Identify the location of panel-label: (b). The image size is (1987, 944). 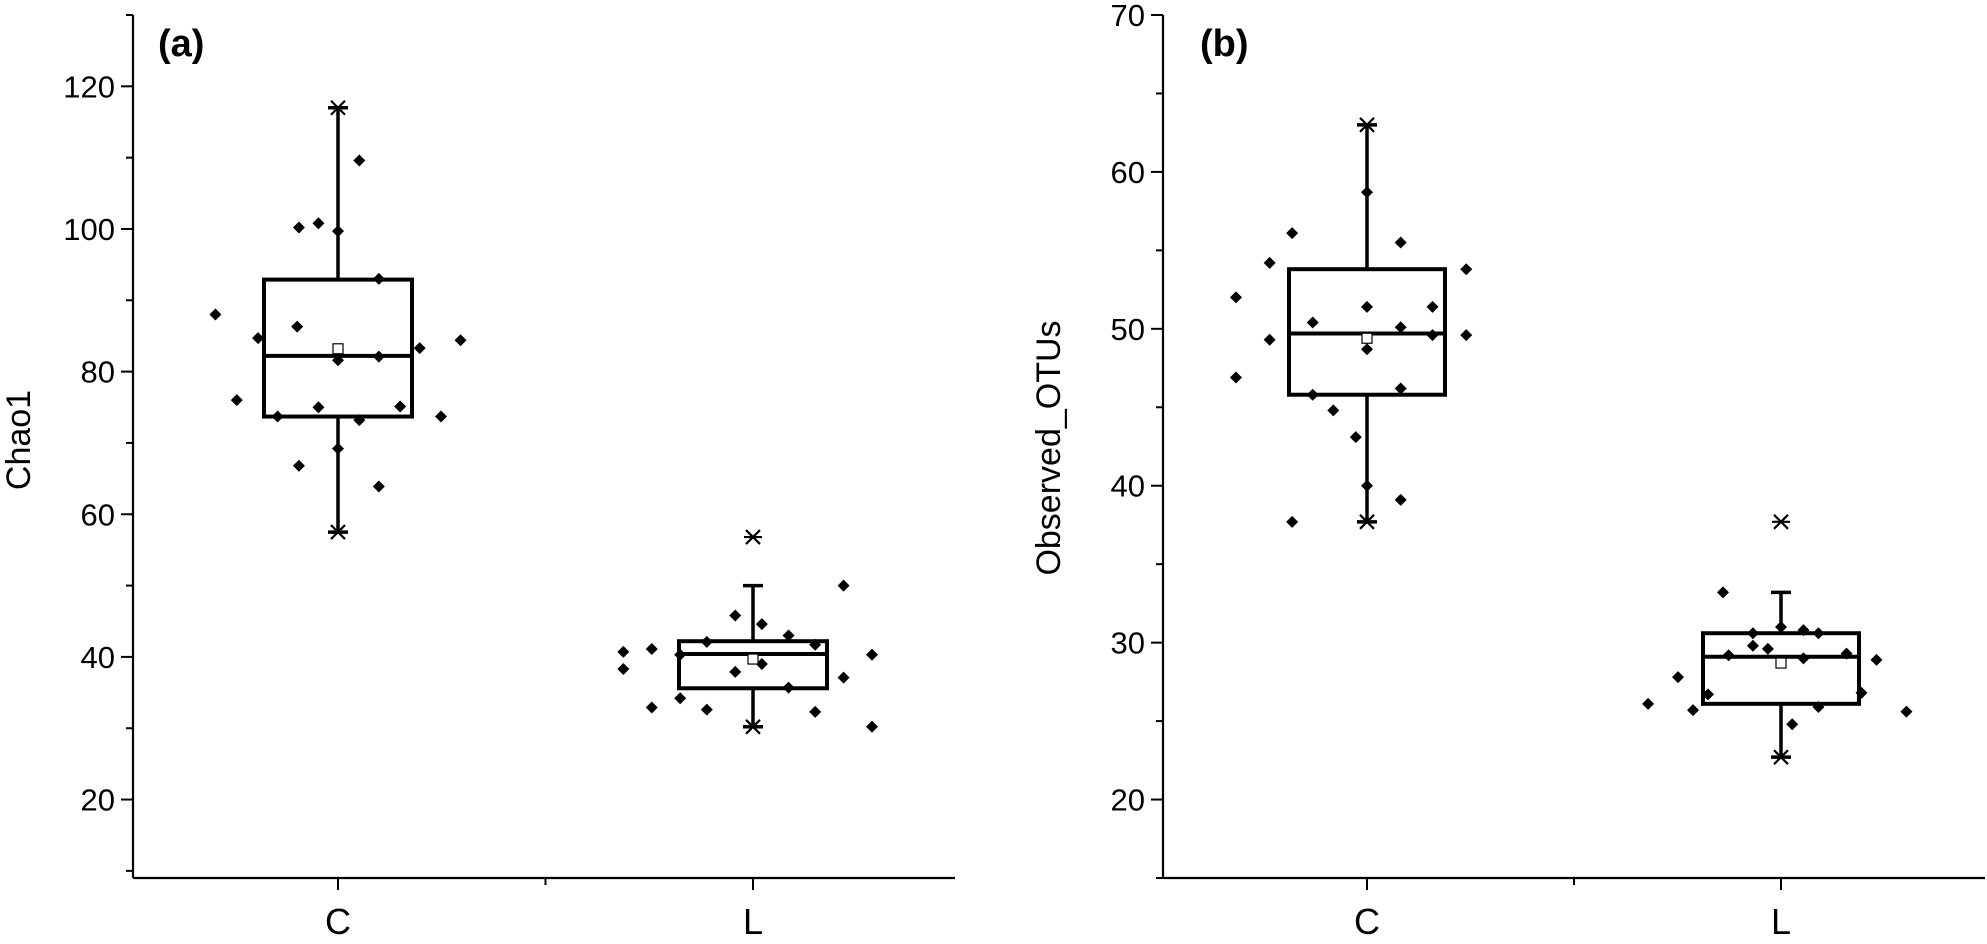
(1224, 44).